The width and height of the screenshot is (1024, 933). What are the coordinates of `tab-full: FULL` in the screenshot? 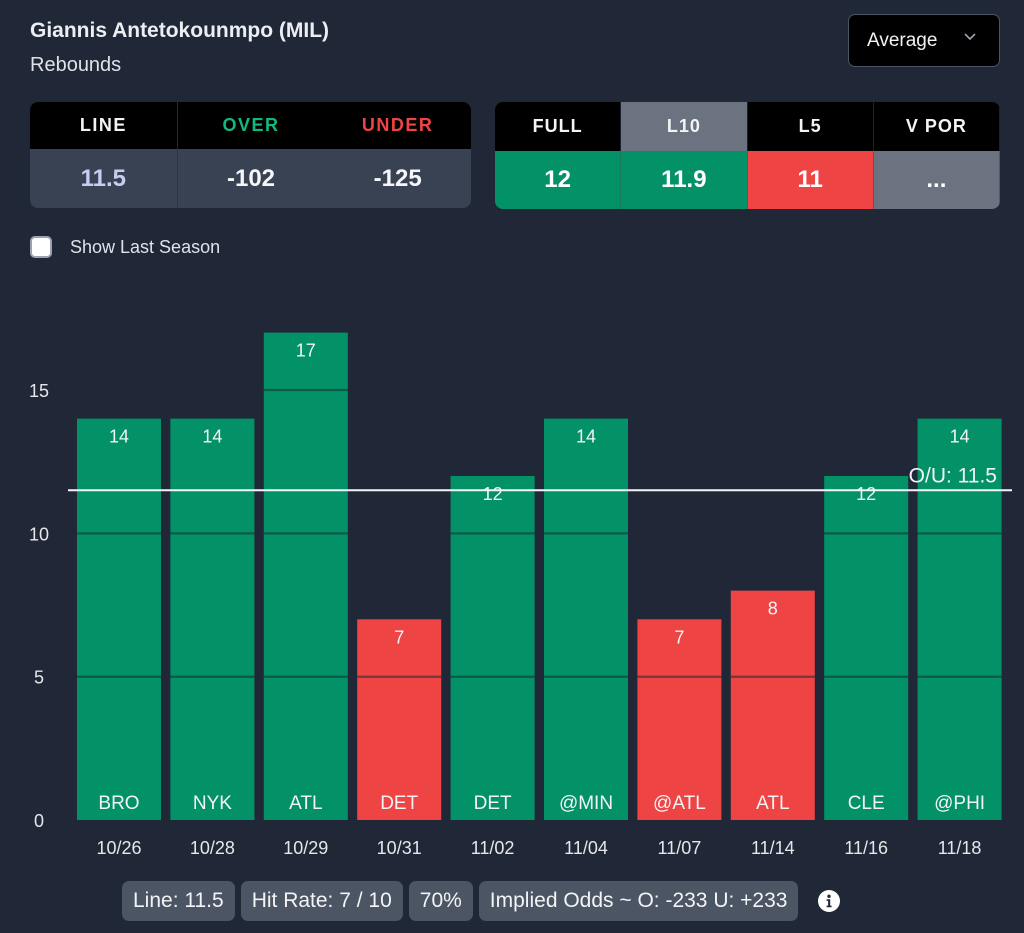 It's located at (558, 126).